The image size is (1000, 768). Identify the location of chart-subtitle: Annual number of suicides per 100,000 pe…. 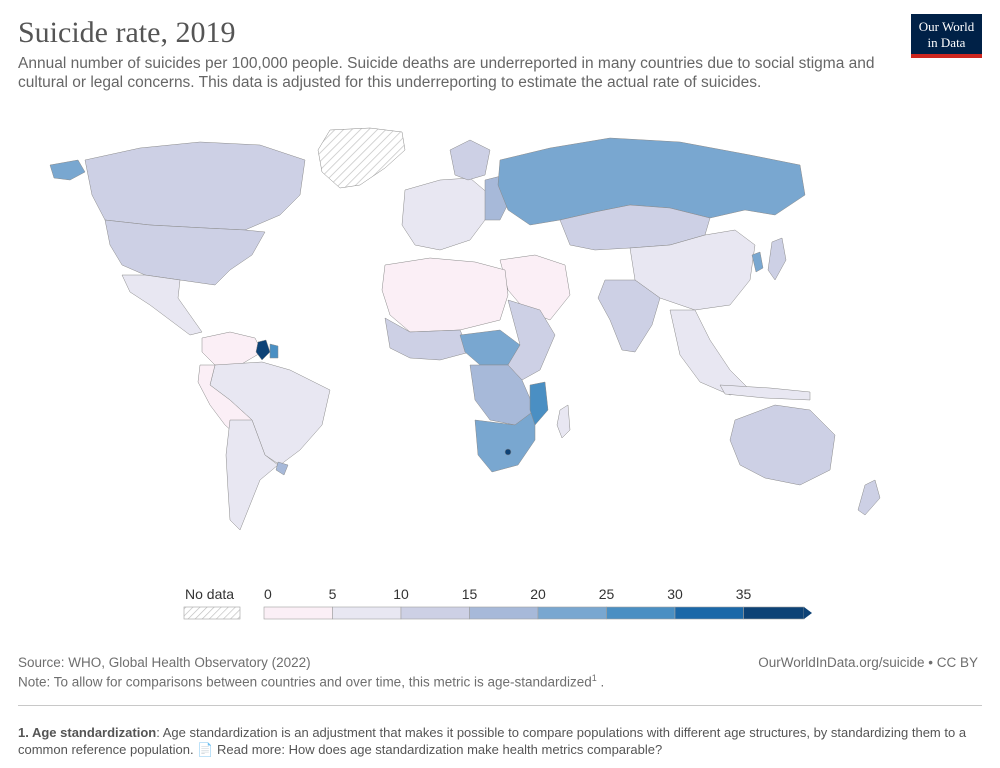
(446, 73).